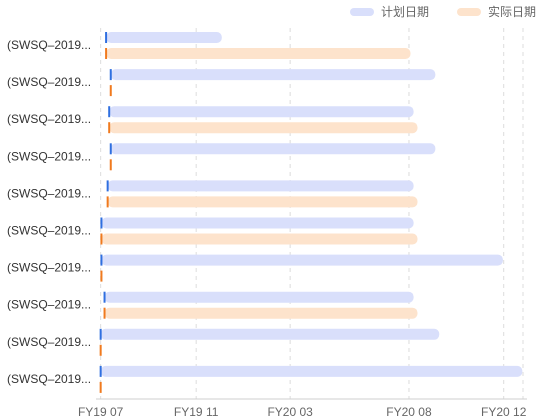 This screenshot has height=420, width=550. I want to click on legend-item-actual: 实际日期, so click(496, 11).